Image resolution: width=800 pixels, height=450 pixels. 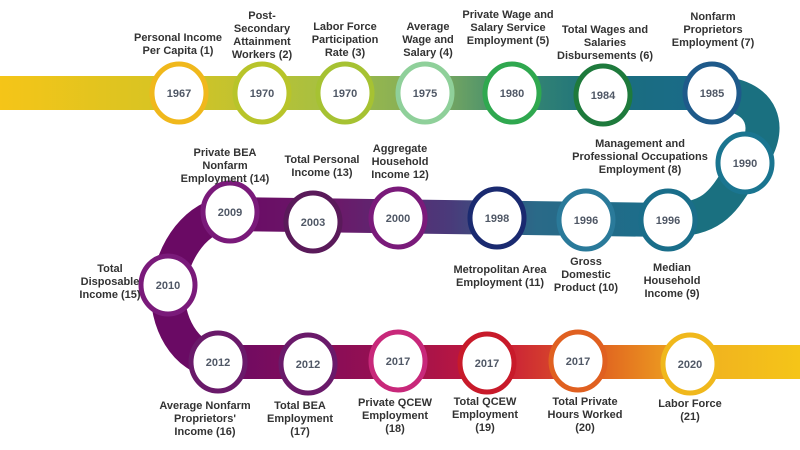 I want to click on milestone-label: Total Private Hours Worked (20), so click(x=585, y=415).